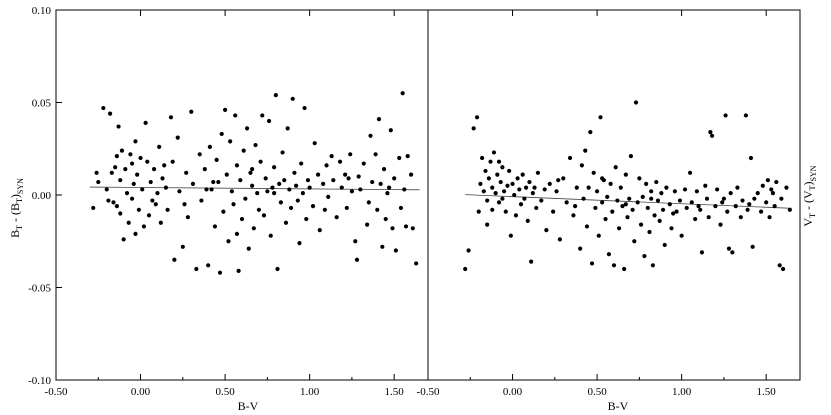  I want to click on left-y-tick-label: -0.10, so click(39, 381).